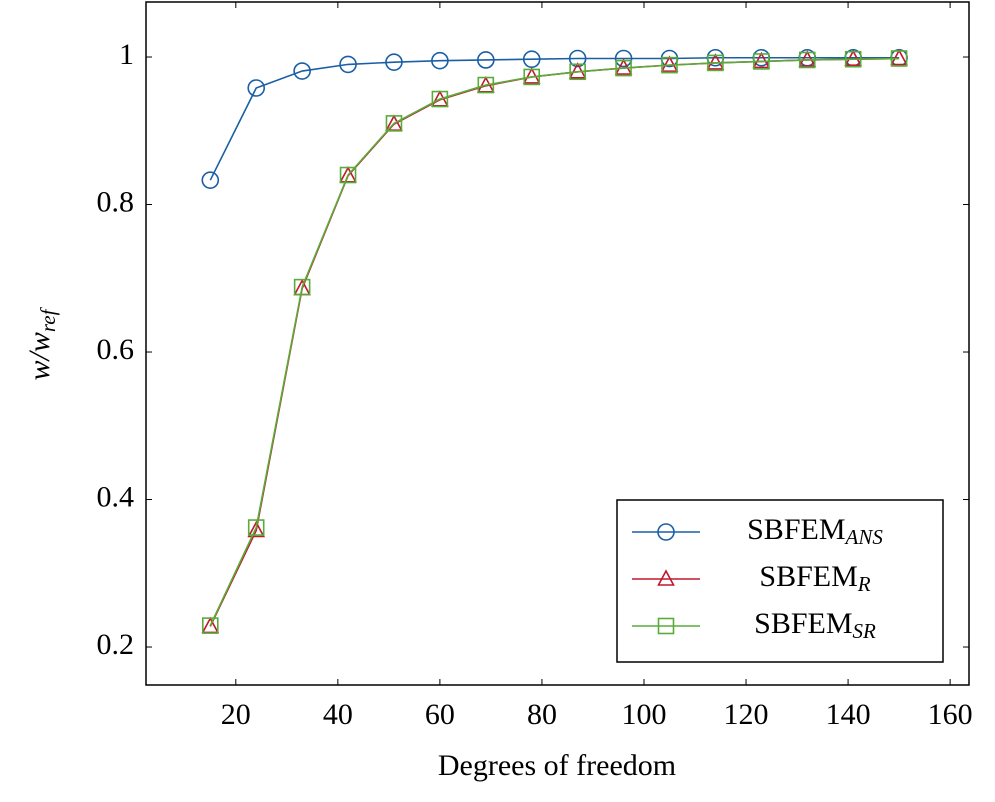 The width and height of the screenshot is (995, 802). I want to click on series-line, so click(554, 118).